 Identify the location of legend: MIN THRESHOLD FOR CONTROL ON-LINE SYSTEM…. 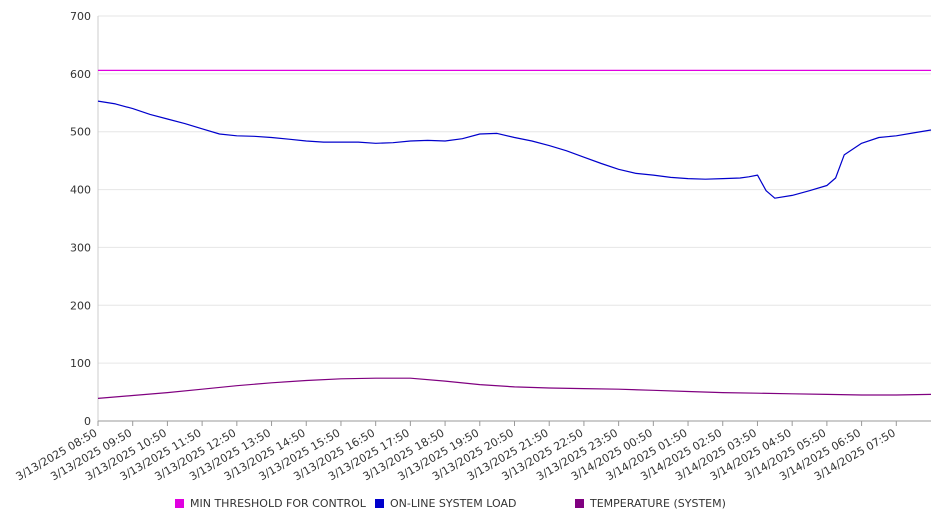
(473, 506).